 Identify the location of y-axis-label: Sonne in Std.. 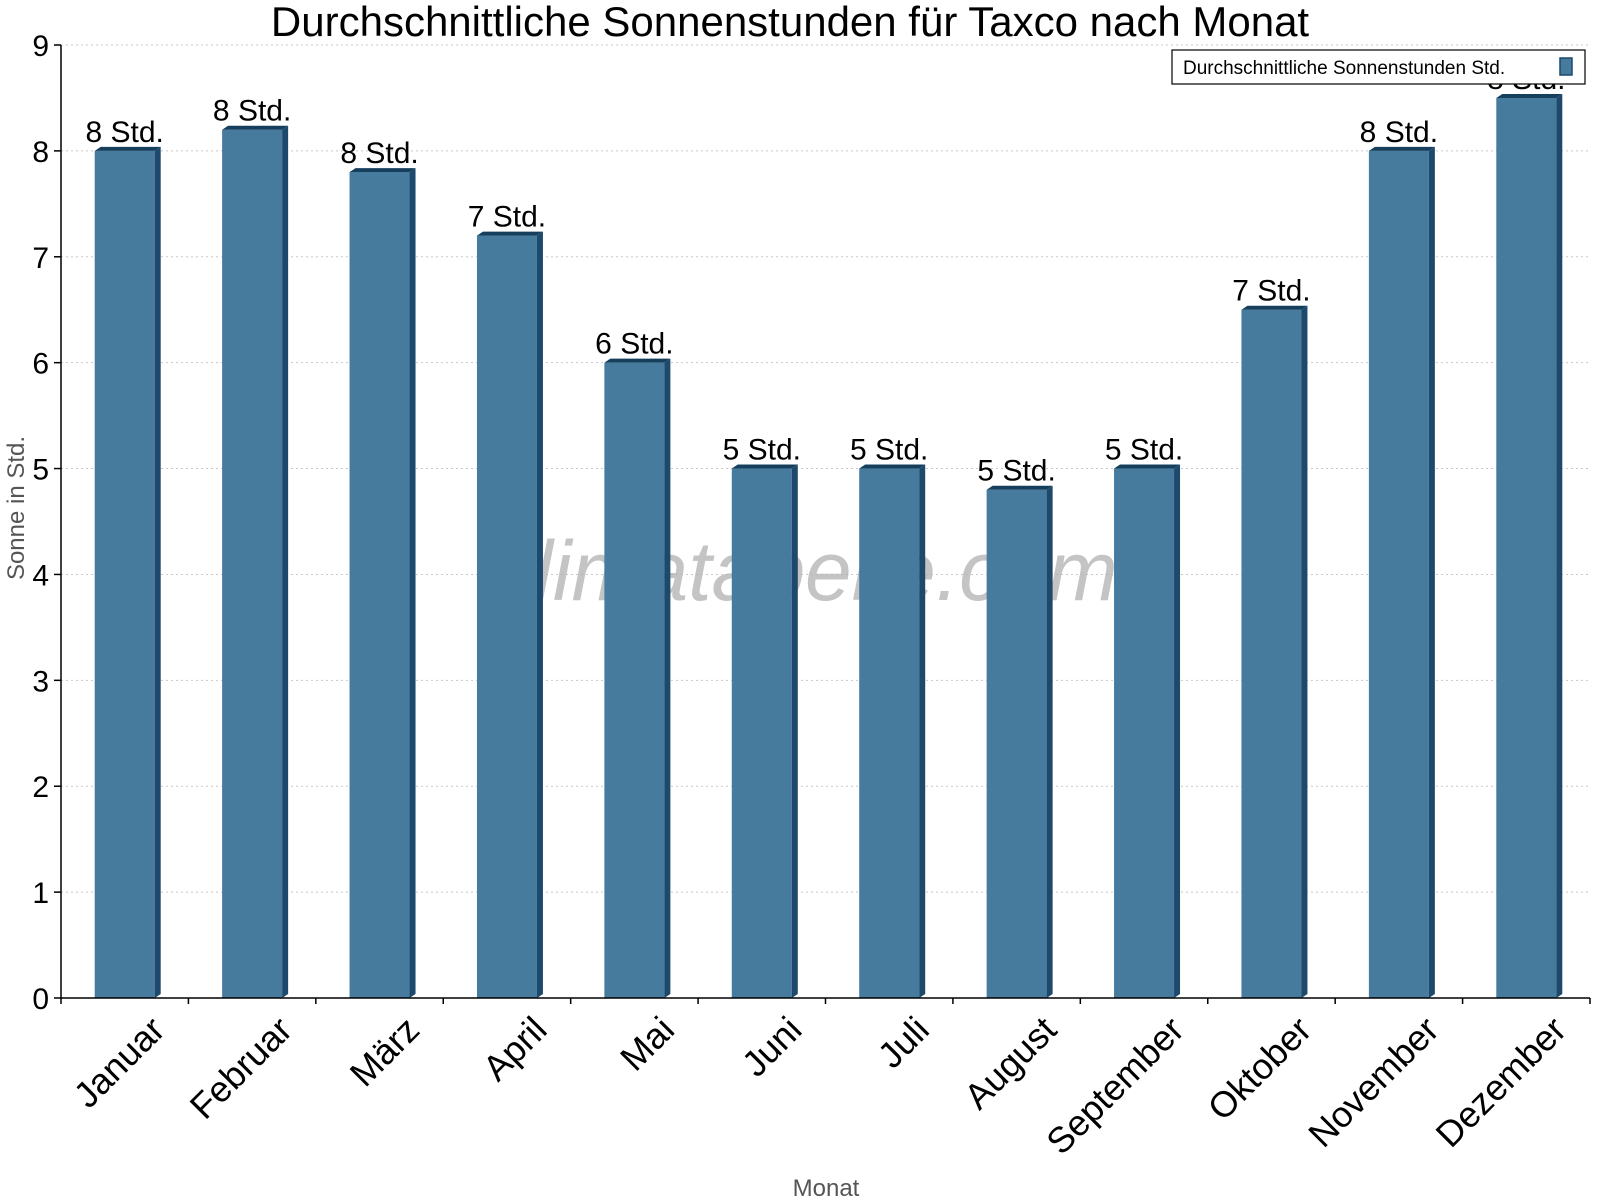
(16, 508).